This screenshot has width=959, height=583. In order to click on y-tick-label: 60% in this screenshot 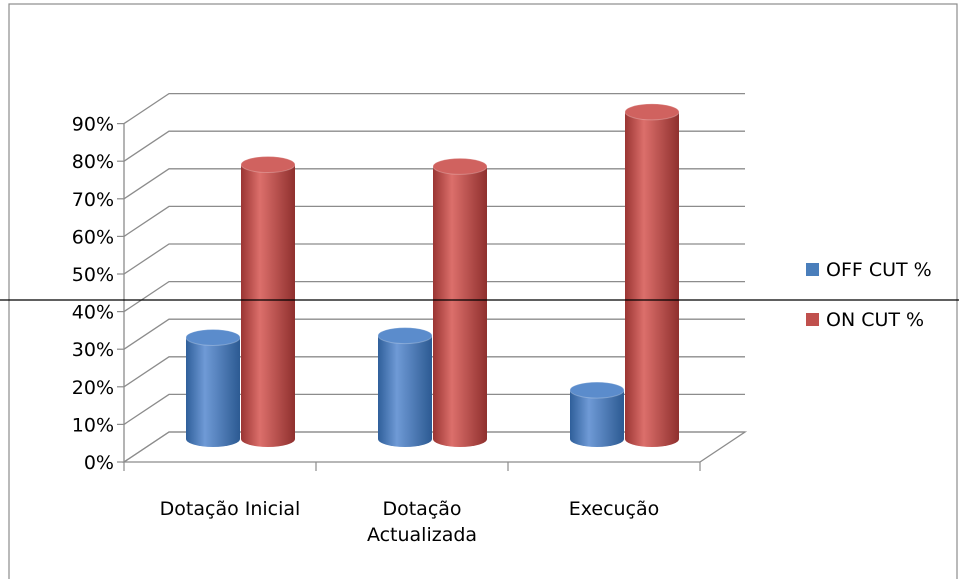, I will do `click(93, 237)`.